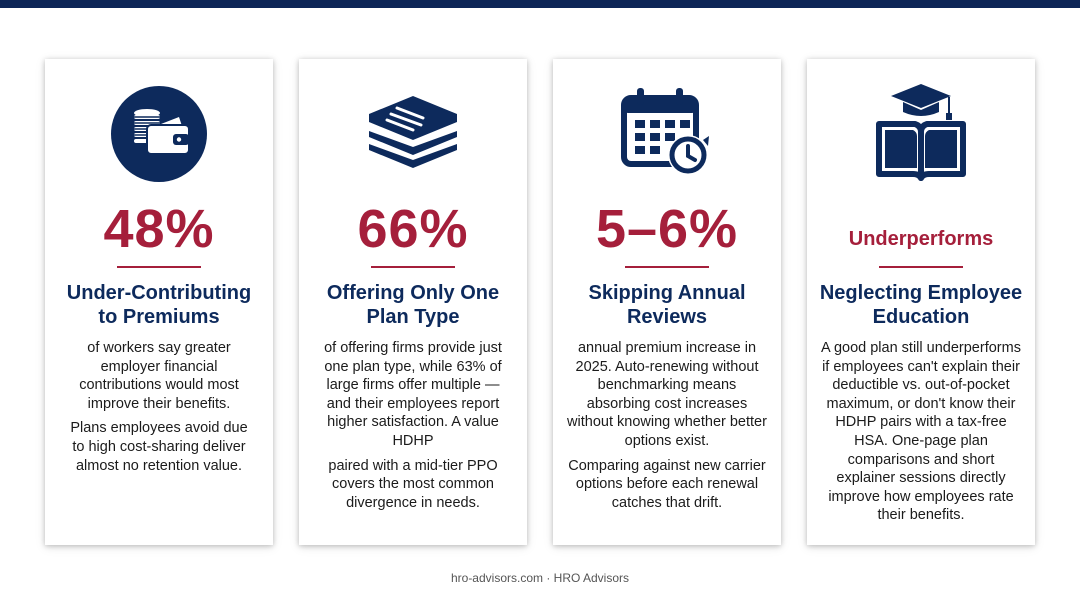 The image size is (1080, 603). I want to click on stat-value: Underperforms, so click(921, 239).